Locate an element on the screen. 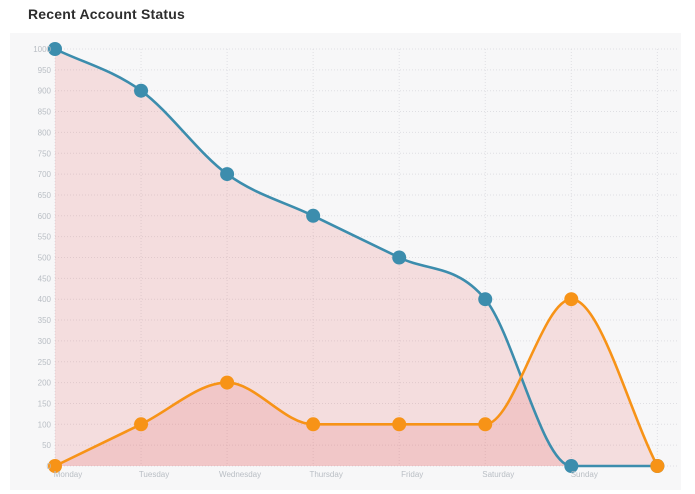 The height and width of the screenshot is (494, 695). y-axis-tick-label: 700 is located at coordinates (45, 174).